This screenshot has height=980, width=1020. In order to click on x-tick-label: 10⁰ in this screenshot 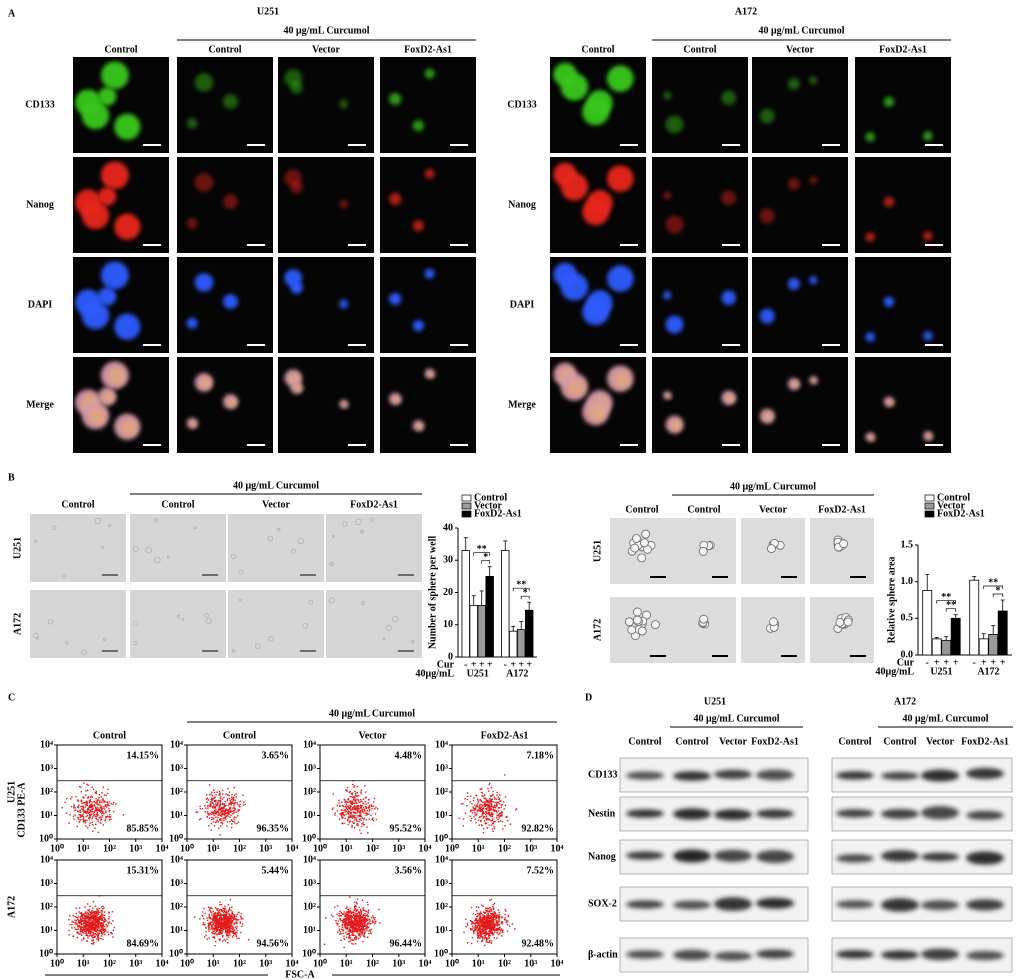, I will do `click(452, 848)`.